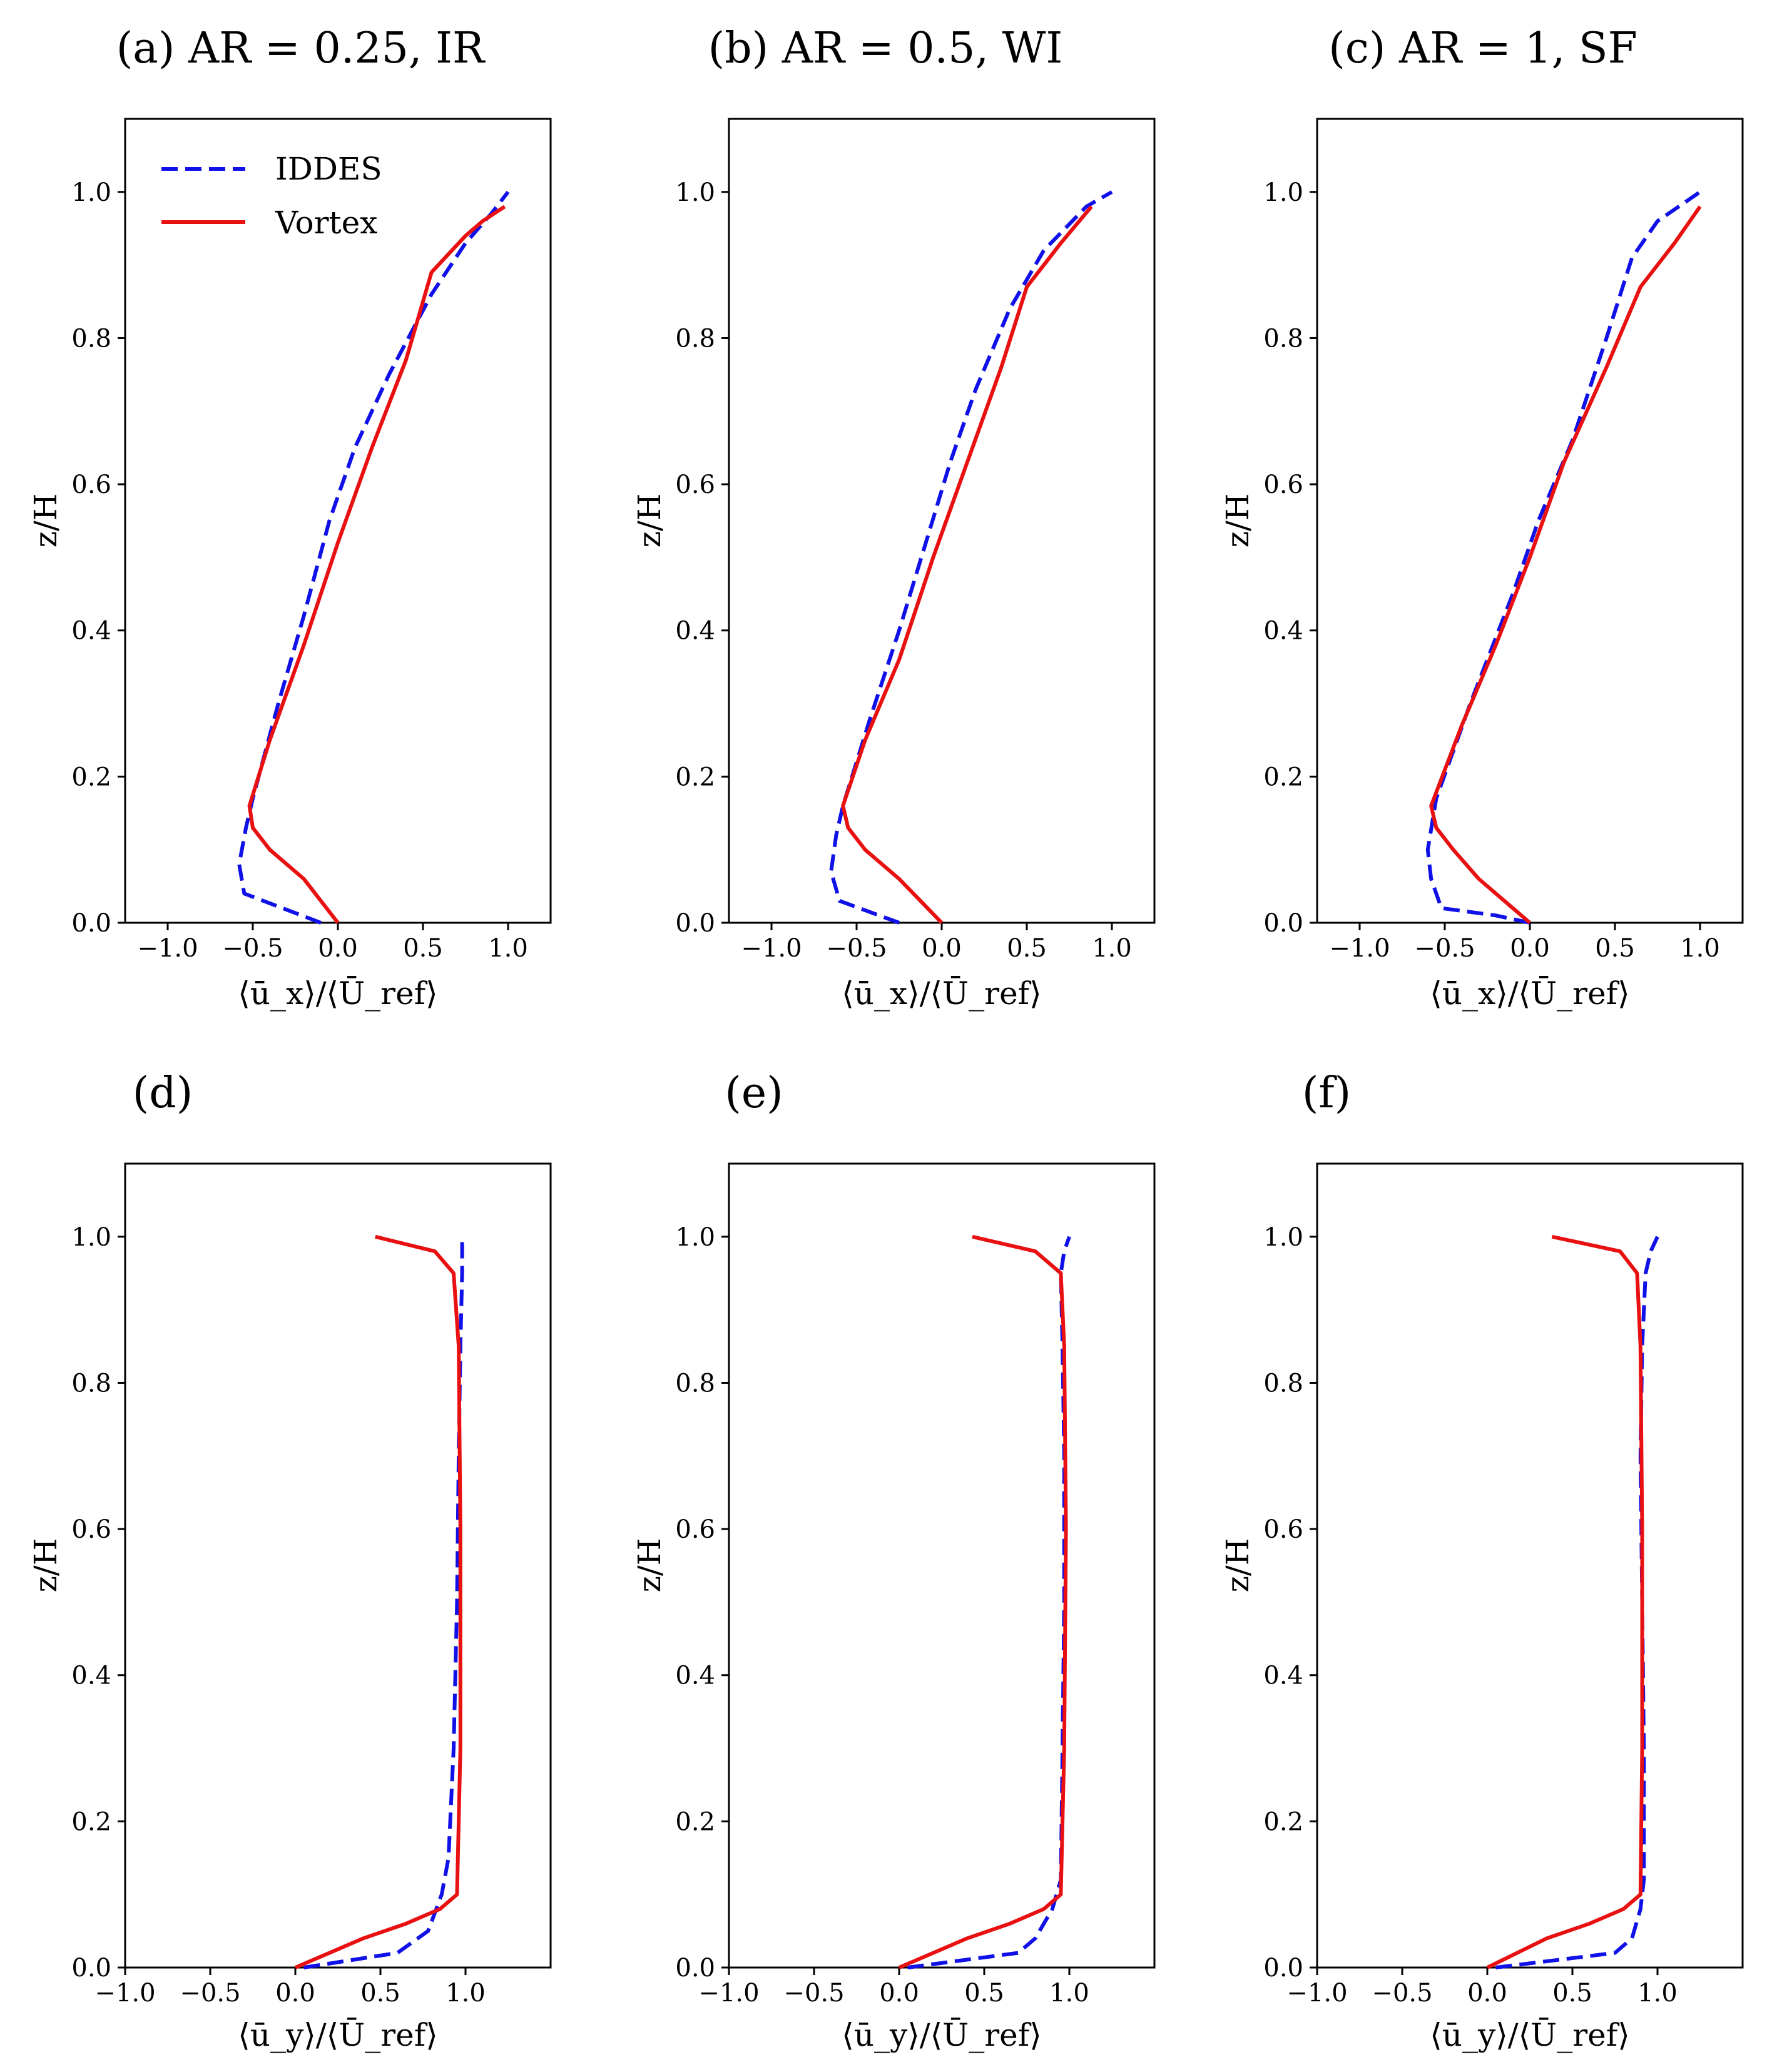  I want to click on panel-title: (d), so click(163, 1093).